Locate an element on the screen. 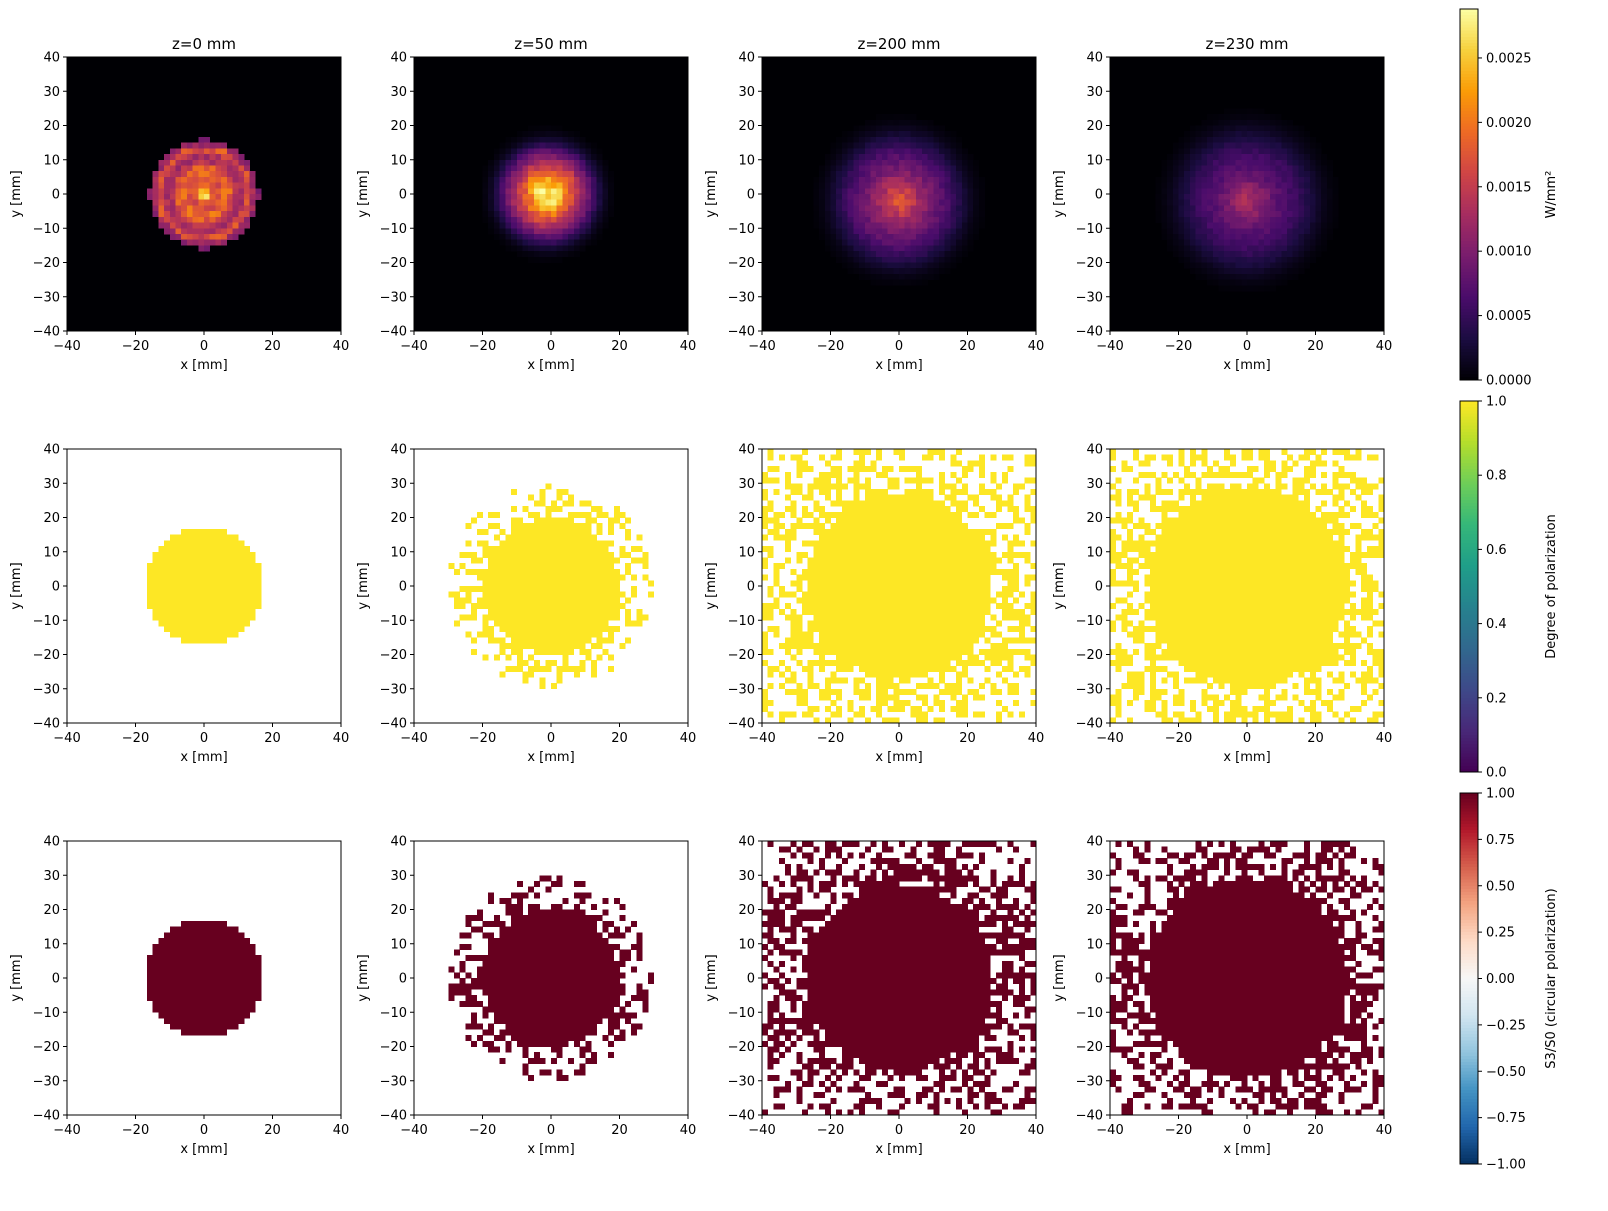  heatmap-cells is located at coordinates (548, 194).